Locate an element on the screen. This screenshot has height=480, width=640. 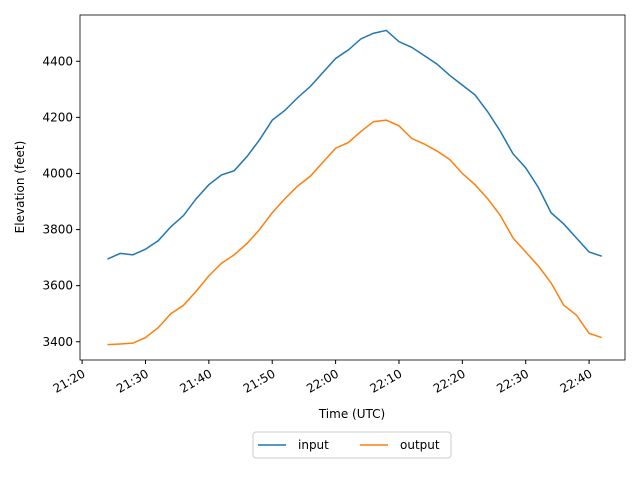
y-tick-label: 4400 is located at coordinates (57, 61).